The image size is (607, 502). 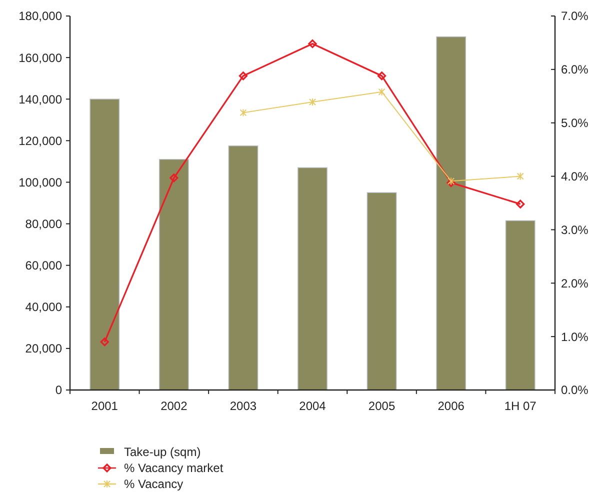 I want to click on y2-tick-label: 4.0%, so click(x=575, y=176).